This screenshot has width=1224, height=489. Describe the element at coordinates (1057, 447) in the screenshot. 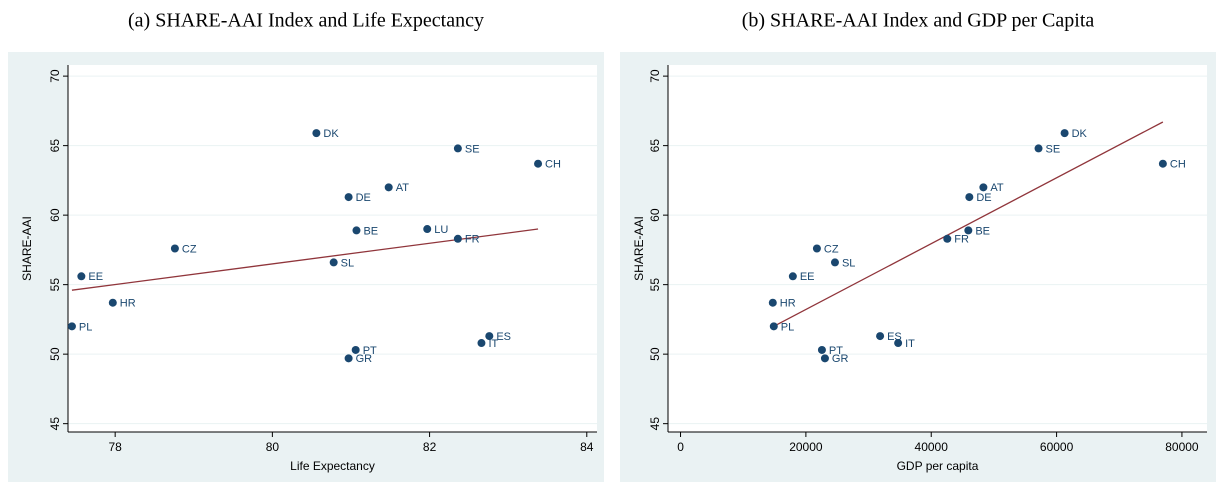

I see `x-tick-label: 60000` at that location.